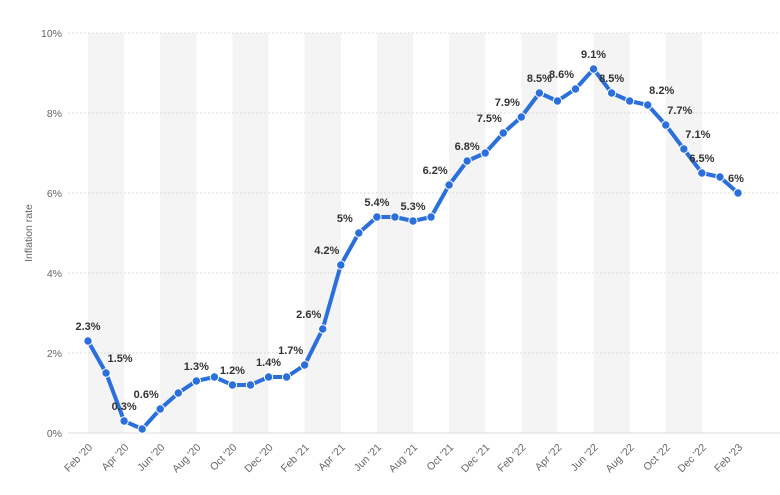  I want to click on data-label: 7.7%, so click(679, 111).